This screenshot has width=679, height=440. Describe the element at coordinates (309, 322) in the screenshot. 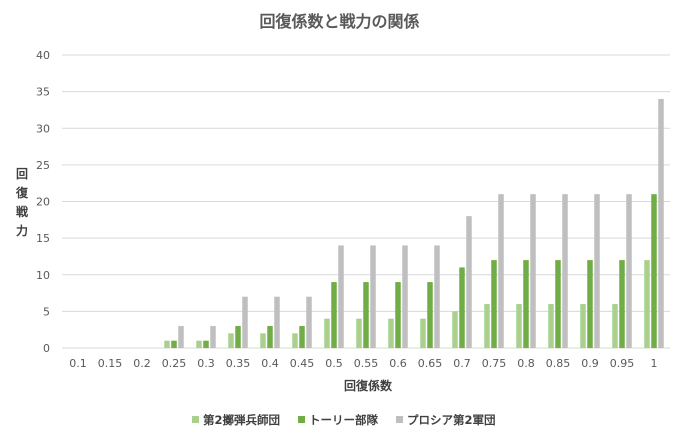

I see `bar-2-0.45` at that location.